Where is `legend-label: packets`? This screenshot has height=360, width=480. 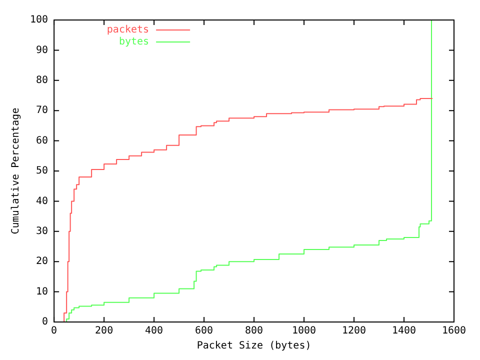
legend-label: packets is located at coordinates (128, 30).